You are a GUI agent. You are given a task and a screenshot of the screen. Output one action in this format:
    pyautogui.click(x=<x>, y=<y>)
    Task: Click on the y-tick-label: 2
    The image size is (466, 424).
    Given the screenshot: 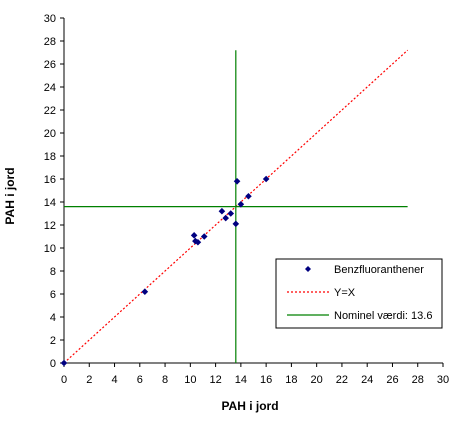 What is the action you would take?
    pyautogui.click(x=53, y=341)
    